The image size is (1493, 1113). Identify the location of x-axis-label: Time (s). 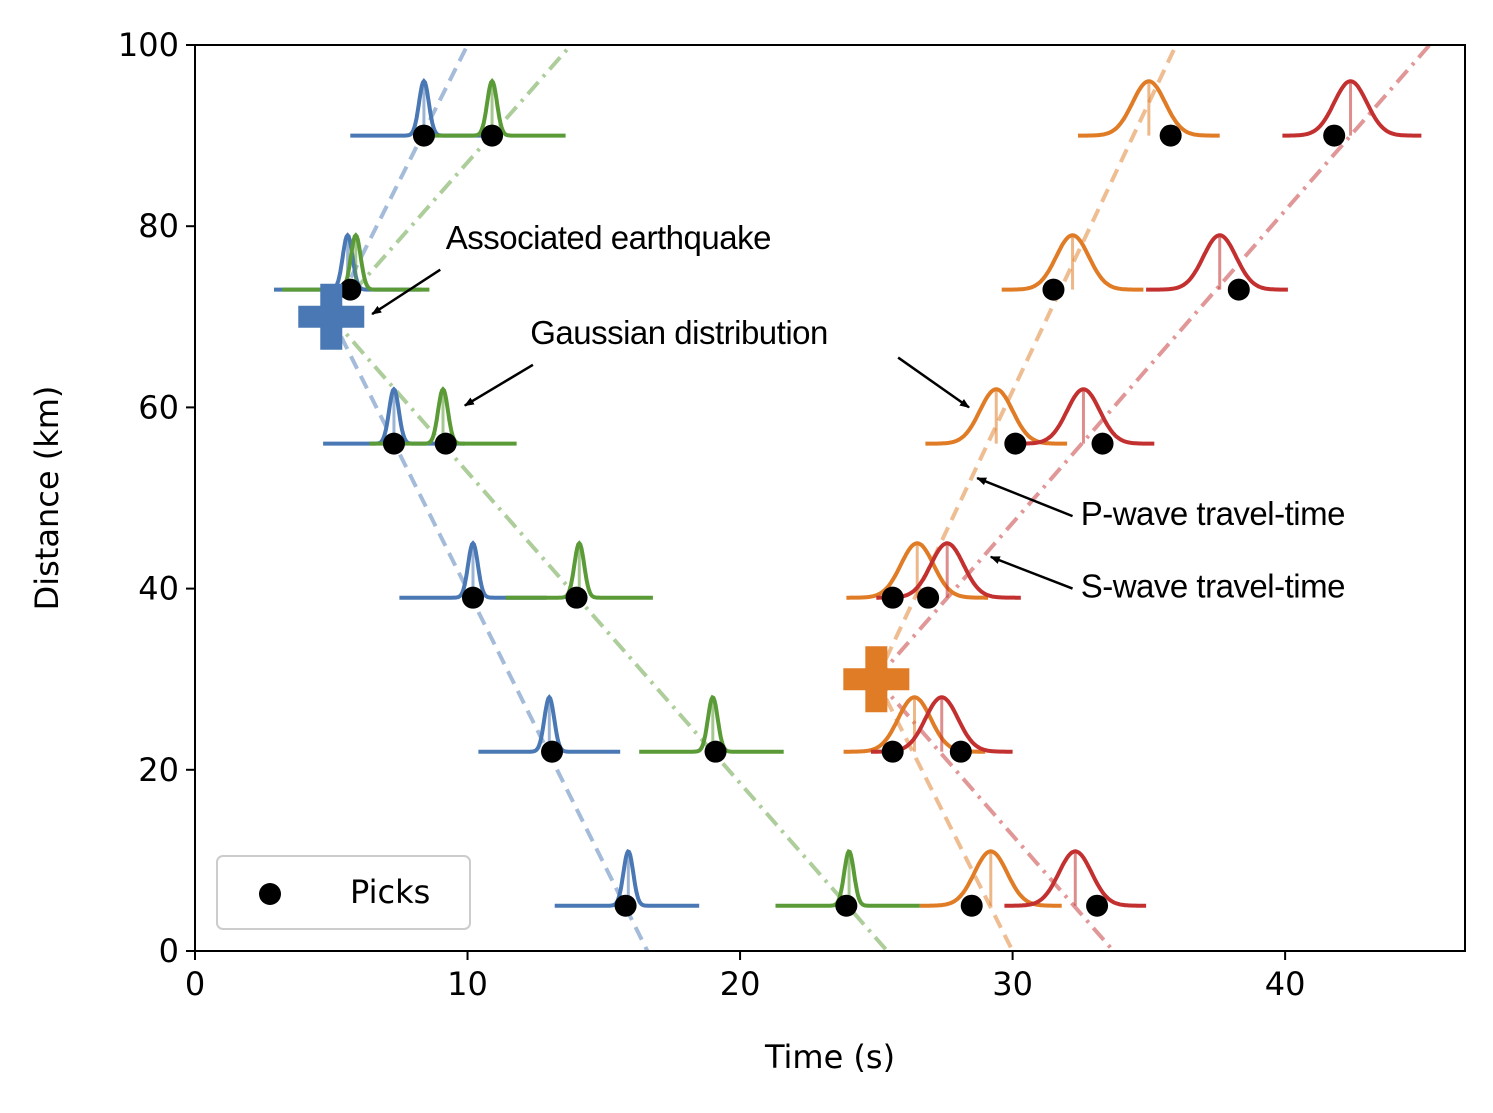
(829, 1057).